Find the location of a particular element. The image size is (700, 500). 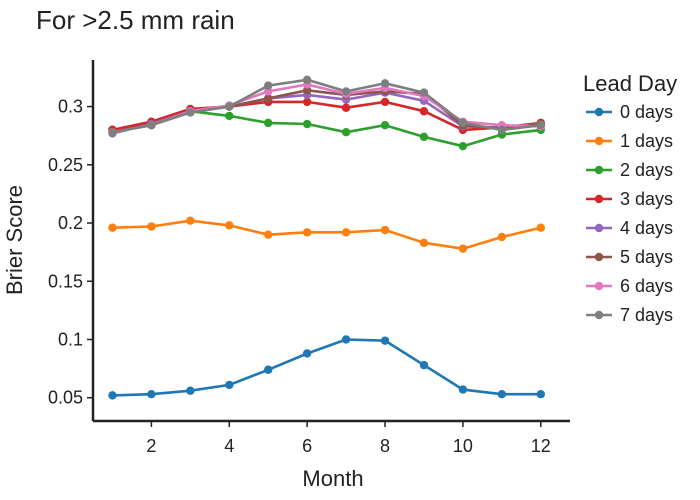

series-7-days is located at coordinates (326, 106).